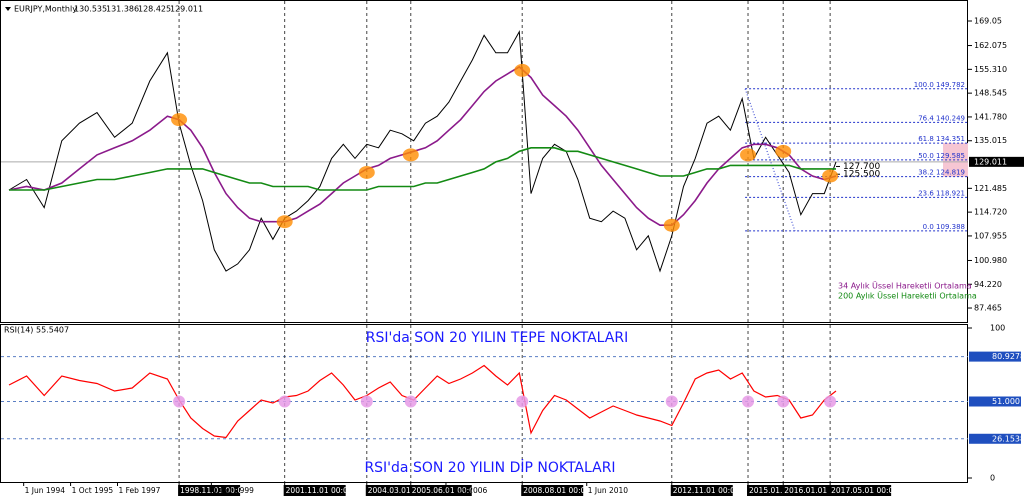 The image size is (1024, 503). What do you see at coordinates (905, 286) in the screenshot?
I see `legend-entry: 34 Aylık Üssel Hareketli Ortalama` at bounding box center [905, 286].